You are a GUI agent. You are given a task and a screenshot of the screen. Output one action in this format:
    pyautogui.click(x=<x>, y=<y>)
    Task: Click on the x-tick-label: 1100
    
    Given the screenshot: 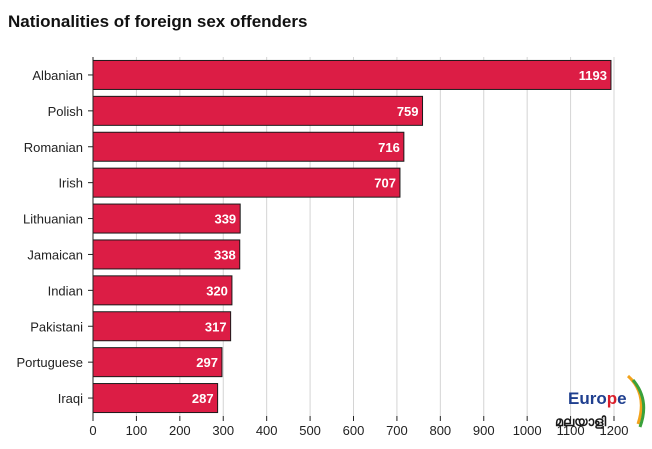 What is the action you would take?
    pyautogui.click(x=571, y=430)
    